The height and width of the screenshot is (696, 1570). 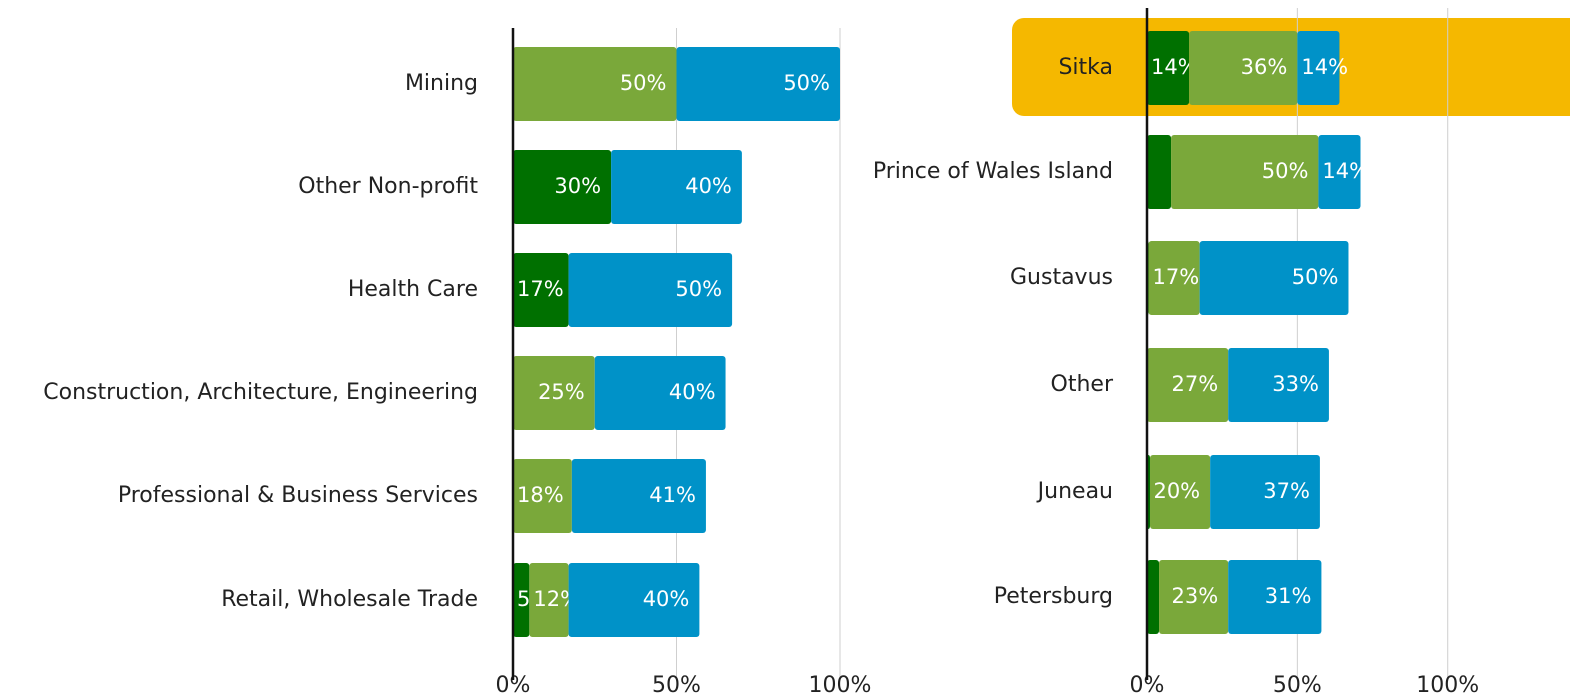 What do you see at coordinates (1082, 384) in the screenshot?
I see `category-label: Other` at bounding box center [1082, 384].